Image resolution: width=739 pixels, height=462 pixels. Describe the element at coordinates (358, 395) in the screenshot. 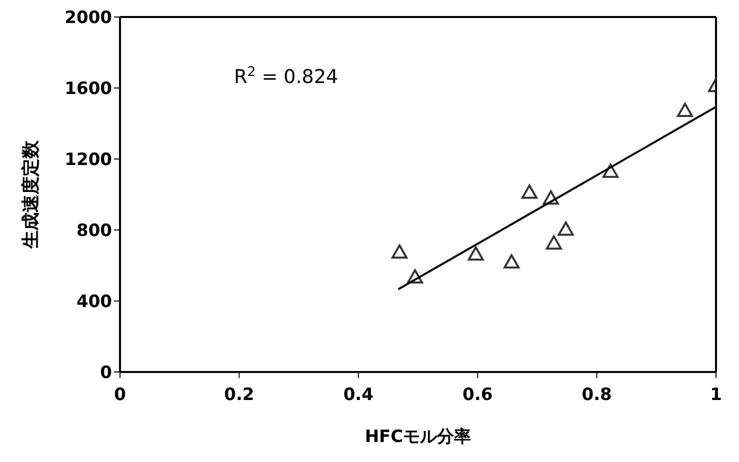

I see `x-tick-label: 0.4` at that location.